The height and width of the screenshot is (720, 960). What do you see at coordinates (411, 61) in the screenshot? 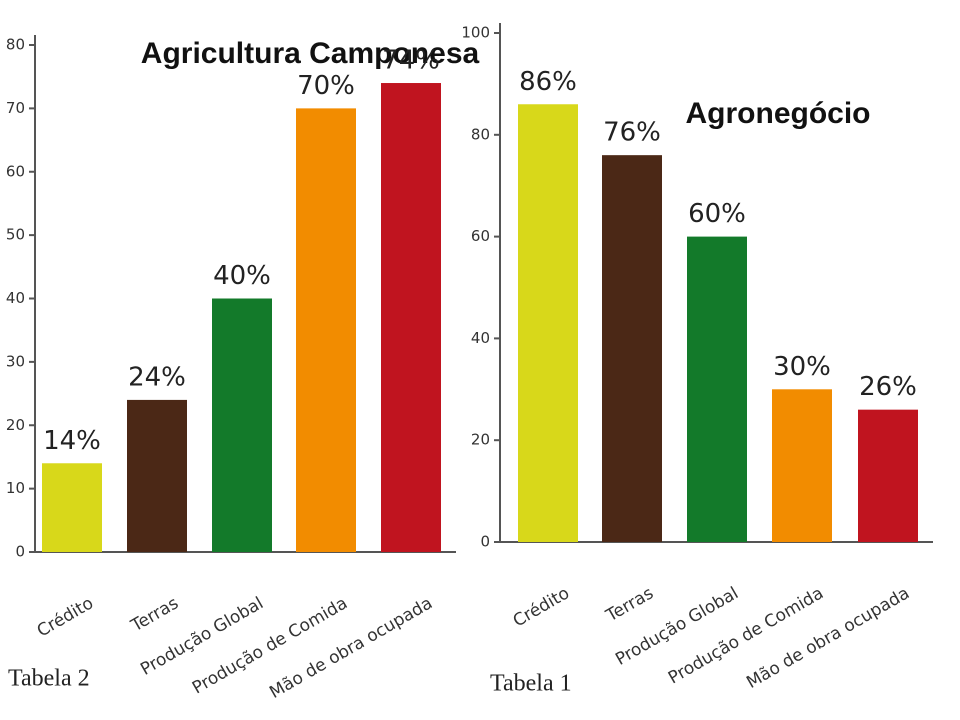
I see `value-label: 74%` at bounding box center [411, 61].